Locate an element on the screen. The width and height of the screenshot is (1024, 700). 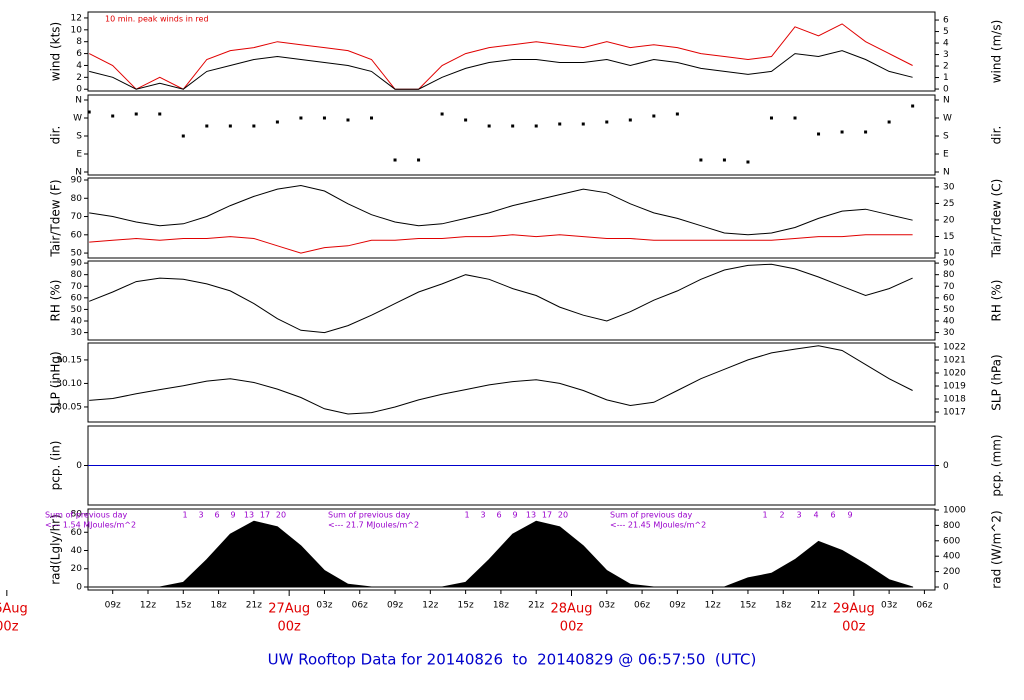
y-tick-label: 4 is located at coordinates (79, 66).